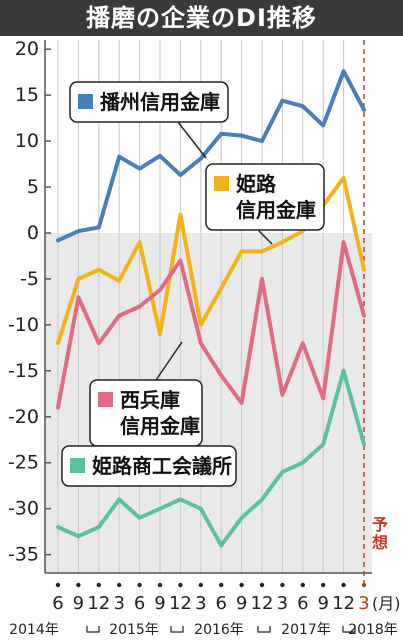  Describe the element at coordinates (23, 509) in the screenshot. I see `y-tick-label: -30` at that location.